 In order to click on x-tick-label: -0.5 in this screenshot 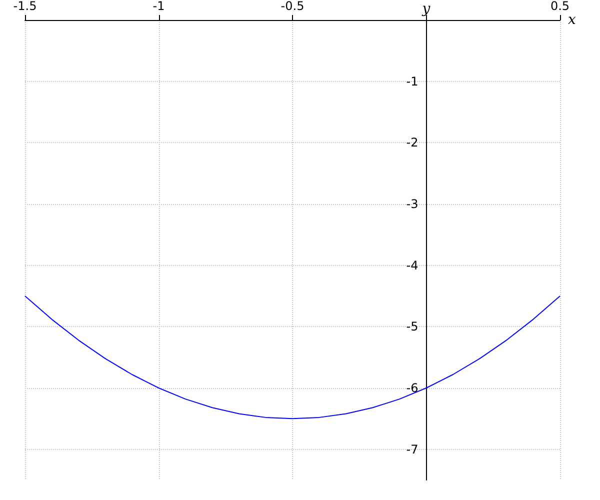, I will do `click(292, 6)`.